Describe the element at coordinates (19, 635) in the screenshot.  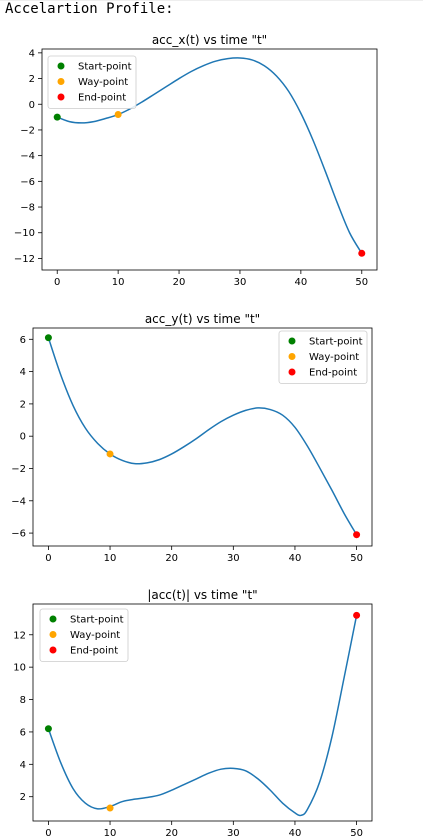
I see `y-tick-label: 12` at that location.